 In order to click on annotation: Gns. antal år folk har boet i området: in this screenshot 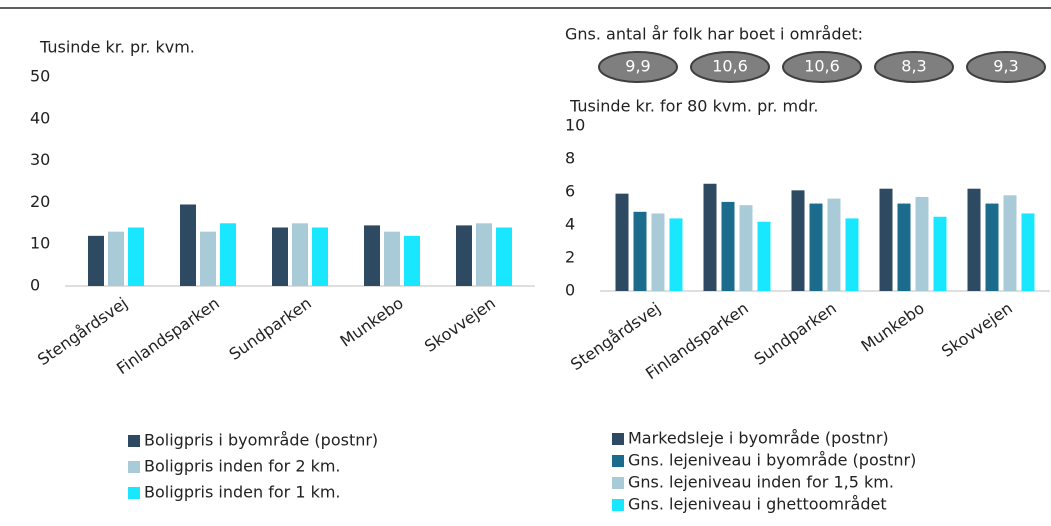, I will do `click(714, 34)`.